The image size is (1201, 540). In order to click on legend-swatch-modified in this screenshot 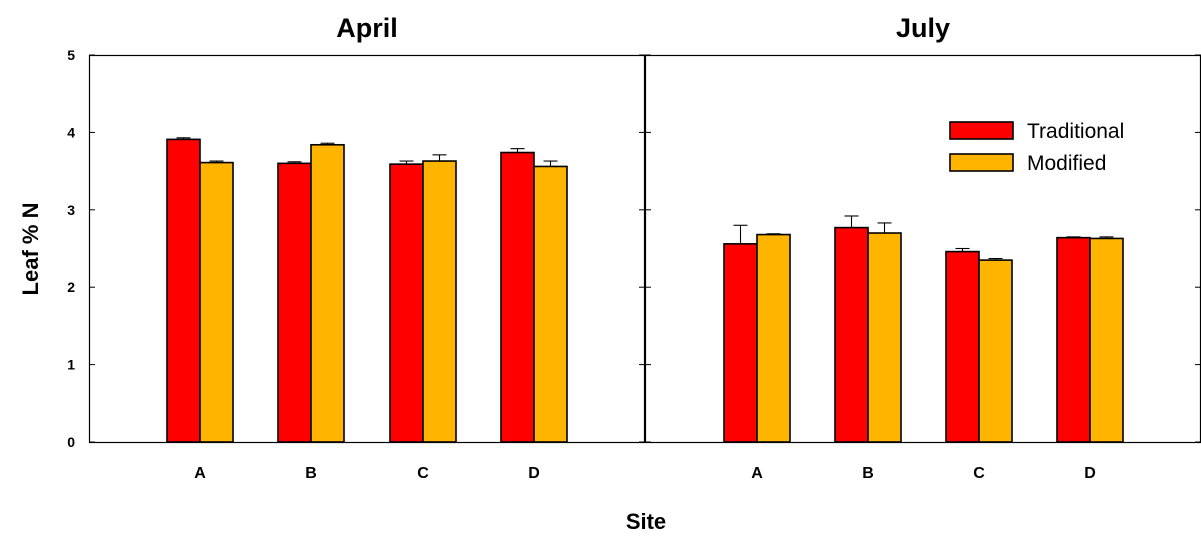, I will do `click(981, 162)`.